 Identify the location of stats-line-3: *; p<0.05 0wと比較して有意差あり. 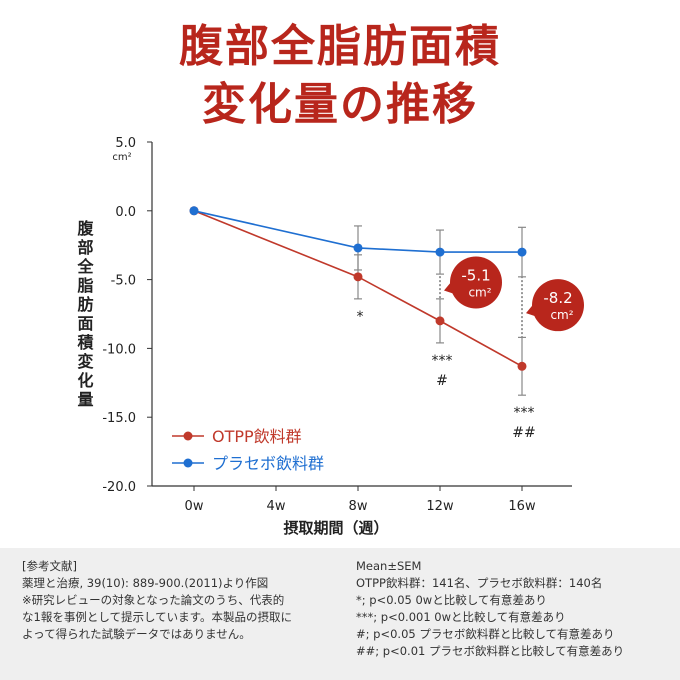
(451, 600).